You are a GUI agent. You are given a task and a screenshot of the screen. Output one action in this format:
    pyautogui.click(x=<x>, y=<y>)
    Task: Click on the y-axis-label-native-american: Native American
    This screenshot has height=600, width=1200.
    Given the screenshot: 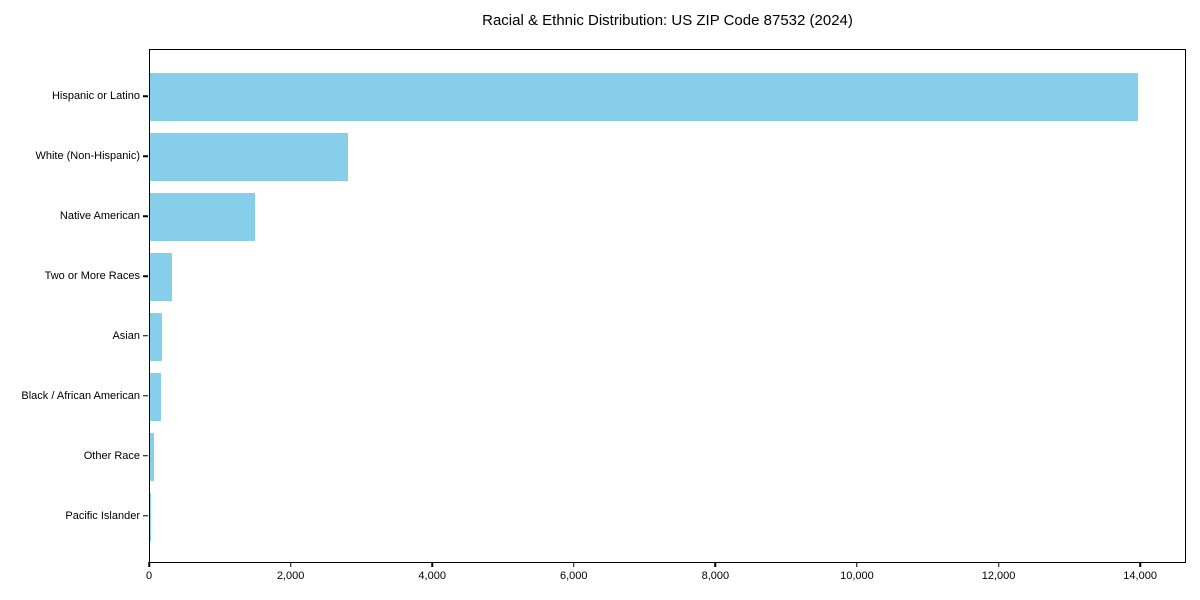 What is the action you would take?
    pyautogui.click(x=99, y=216)
    